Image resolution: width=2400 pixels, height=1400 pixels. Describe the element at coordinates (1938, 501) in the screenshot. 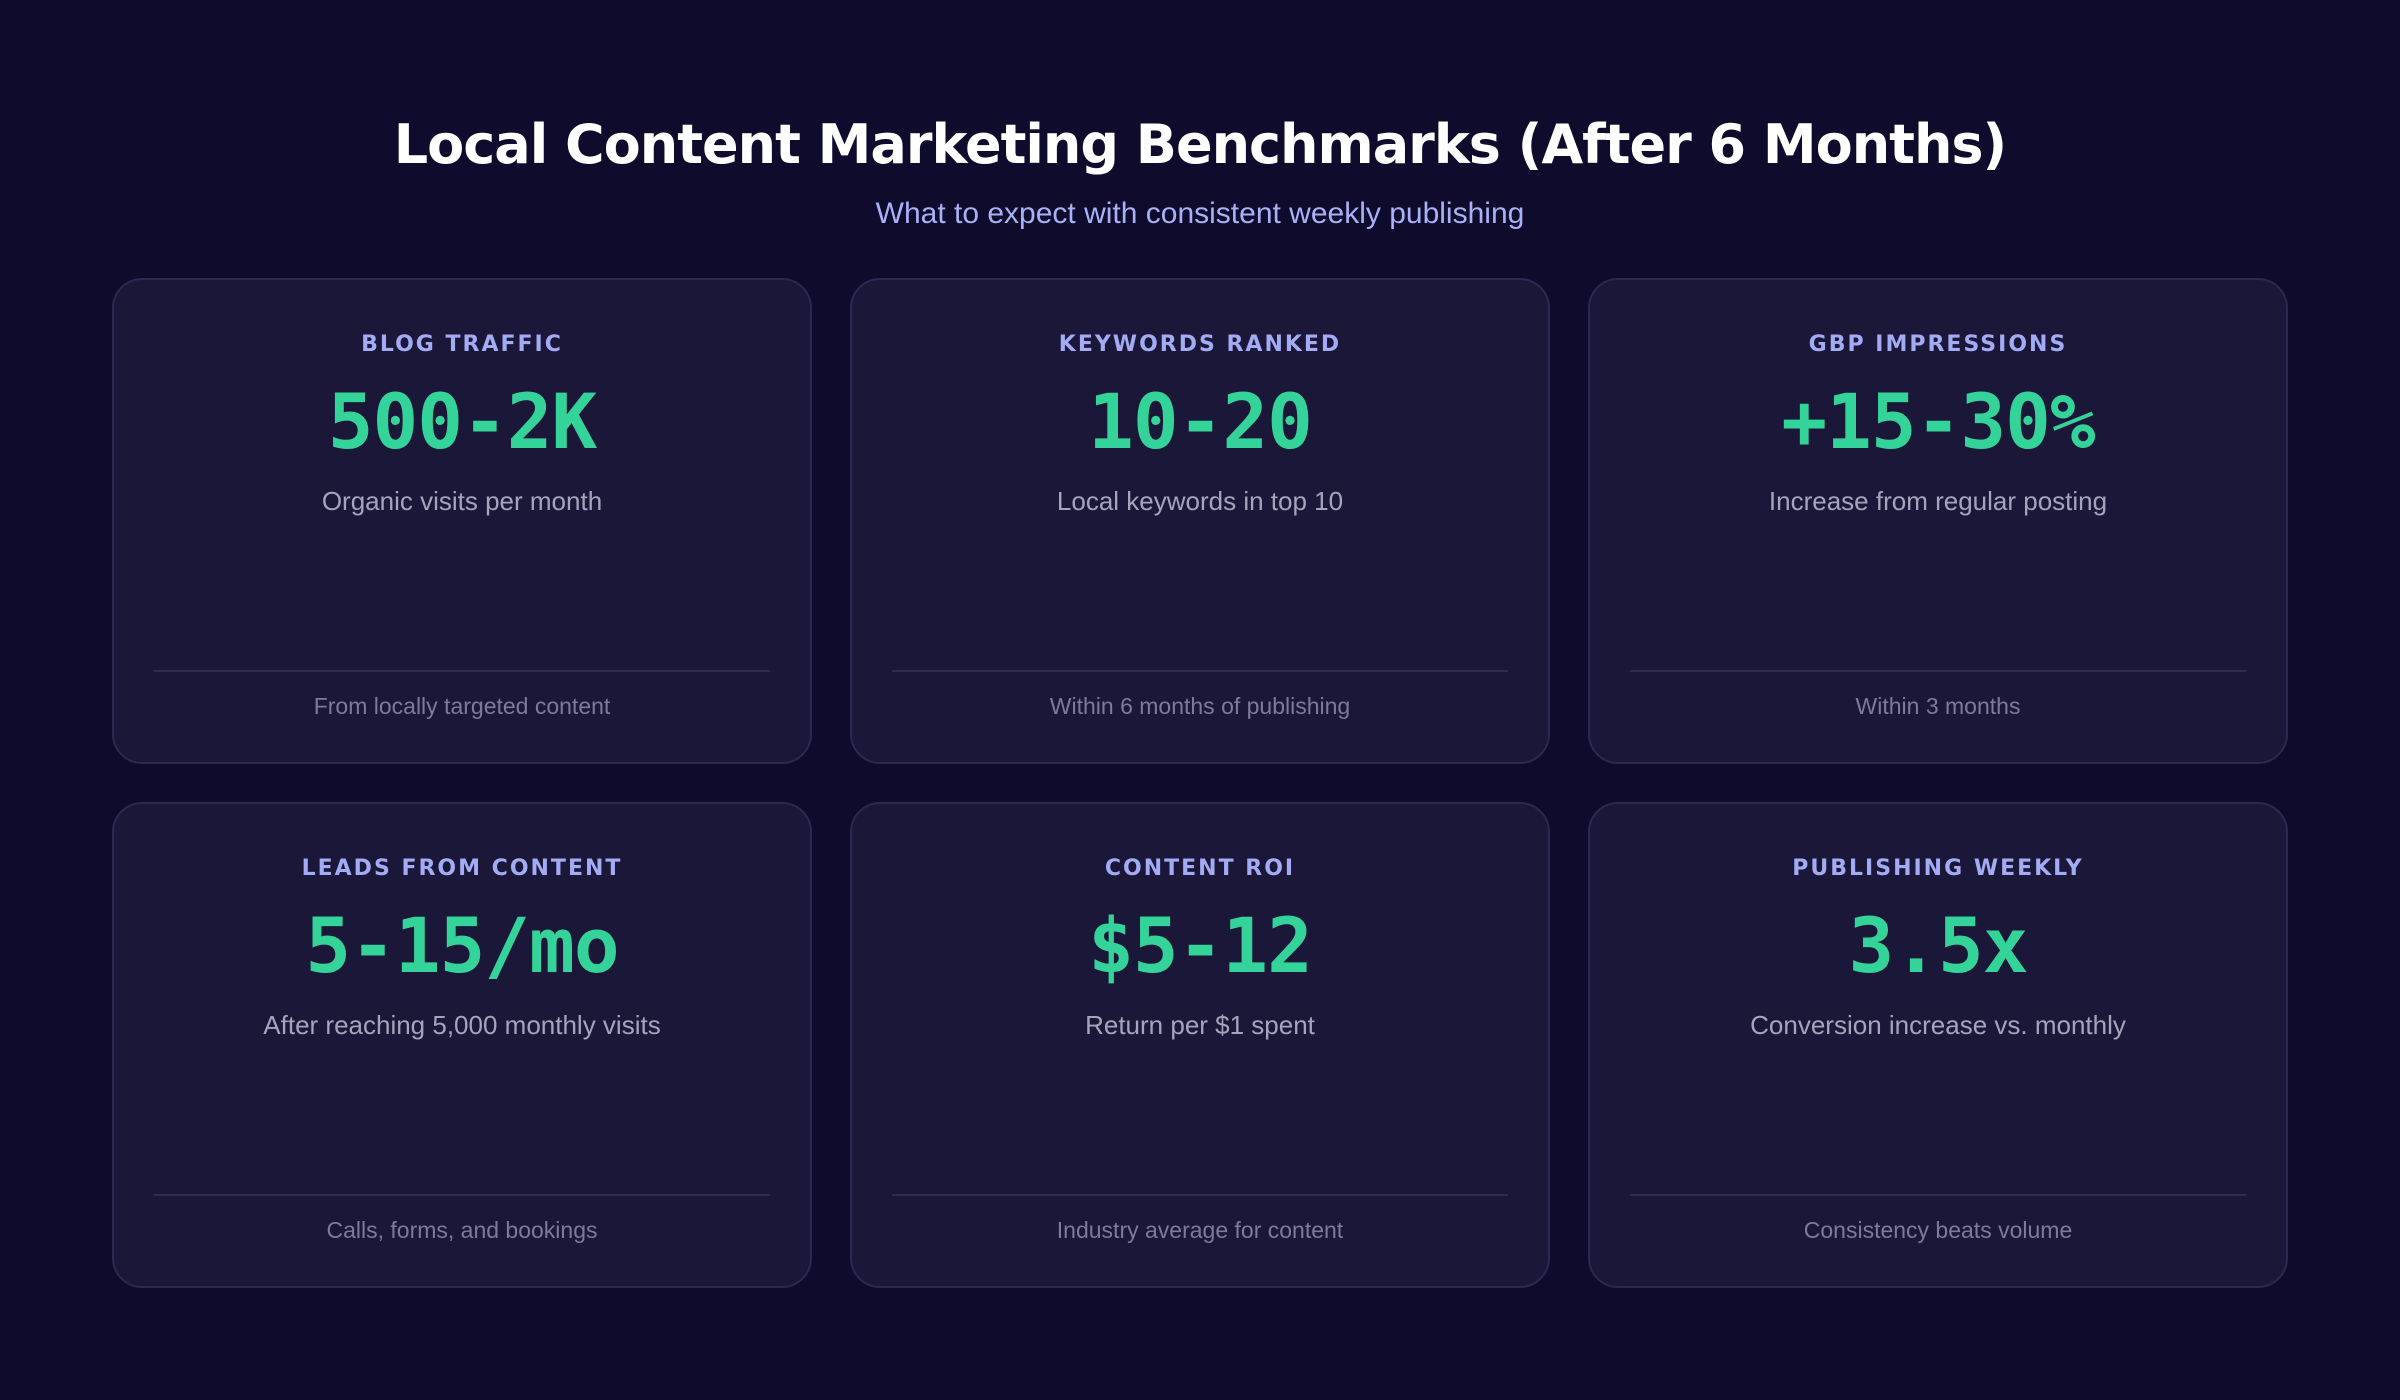

I see `card-description: Increase from regular posting` at that location.